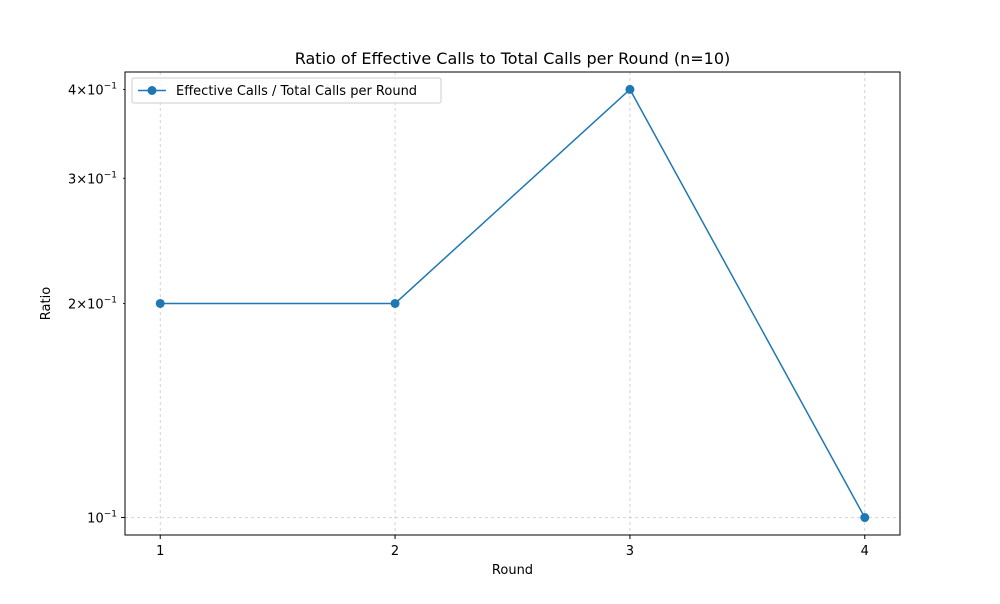 The height and width of the screenshot is (604, 1000). Describe the element at coordinates (865, 551) in the screenshot. I see `x-tick-label: 4` at that location.